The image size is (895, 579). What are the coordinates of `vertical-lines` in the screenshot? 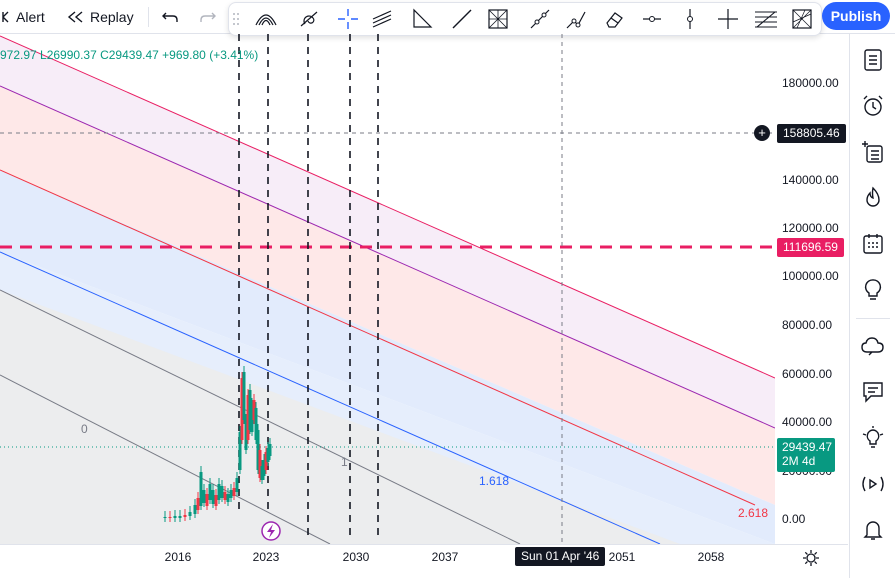 It's located at (308, 284).